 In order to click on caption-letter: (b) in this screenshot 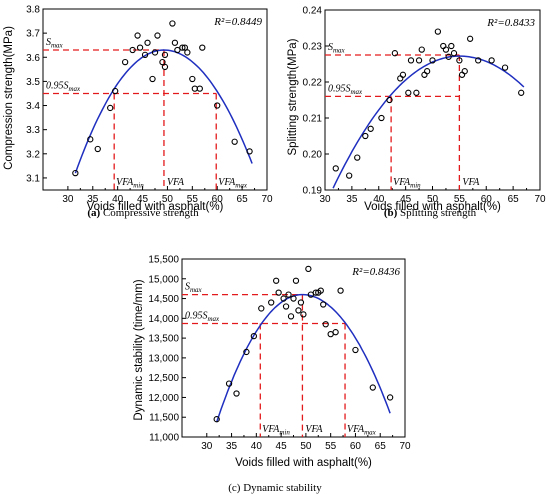, I will do `click(391, 213)`.